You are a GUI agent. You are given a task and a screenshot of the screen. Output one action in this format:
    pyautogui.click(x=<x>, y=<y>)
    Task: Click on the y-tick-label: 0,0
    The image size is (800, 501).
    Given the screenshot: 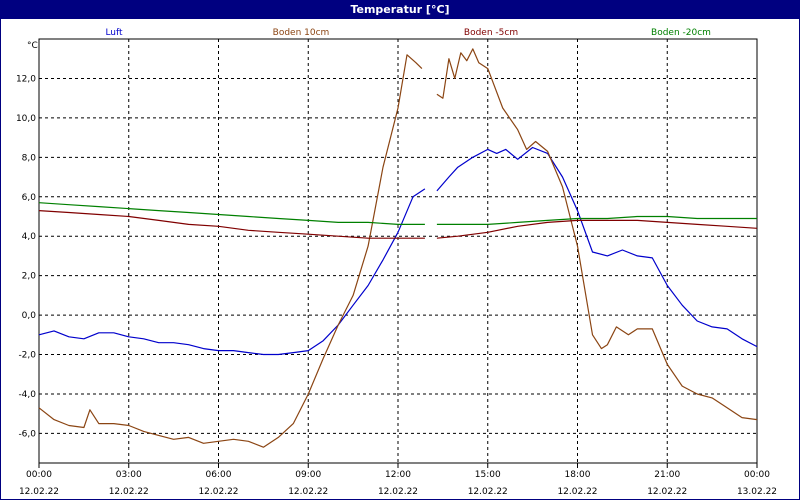 What is the action you would take?
    pyautogui.click(x=29, y=316)
    